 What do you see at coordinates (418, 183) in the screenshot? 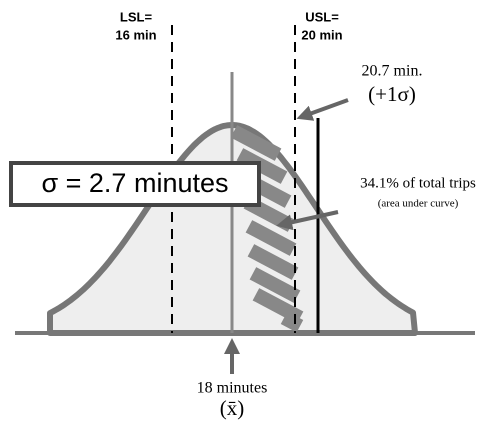
I see `area-label: 34.1% of total trips` at bounding box center [418, 183].